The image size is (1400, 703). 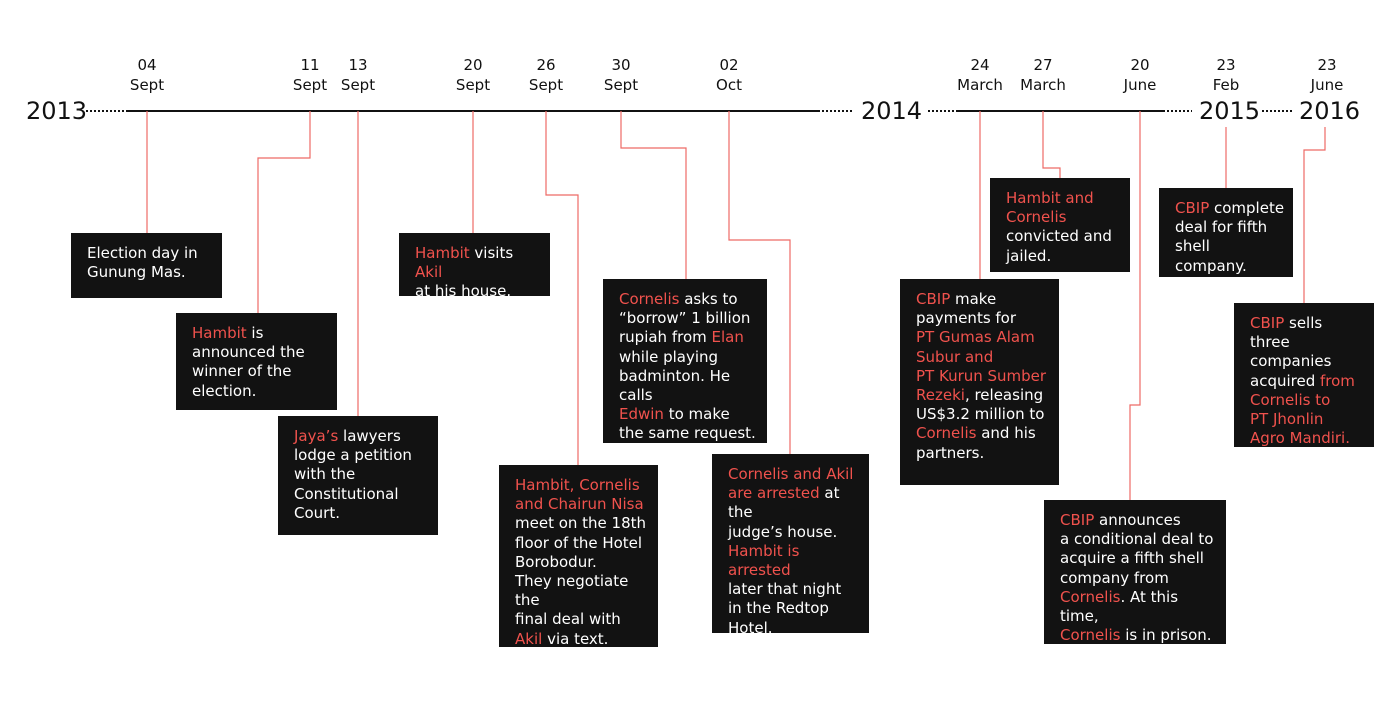 I want to click on date-month: Oct, so click(x=729, y=85).